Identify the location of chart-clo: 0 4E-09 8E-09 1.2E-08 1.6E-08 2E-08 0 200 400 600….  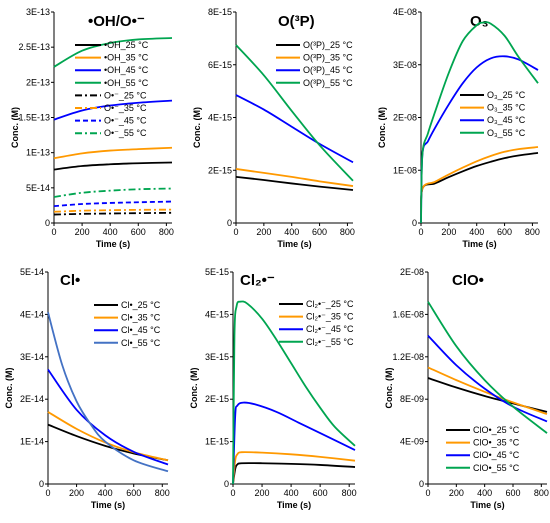
(466, 388).